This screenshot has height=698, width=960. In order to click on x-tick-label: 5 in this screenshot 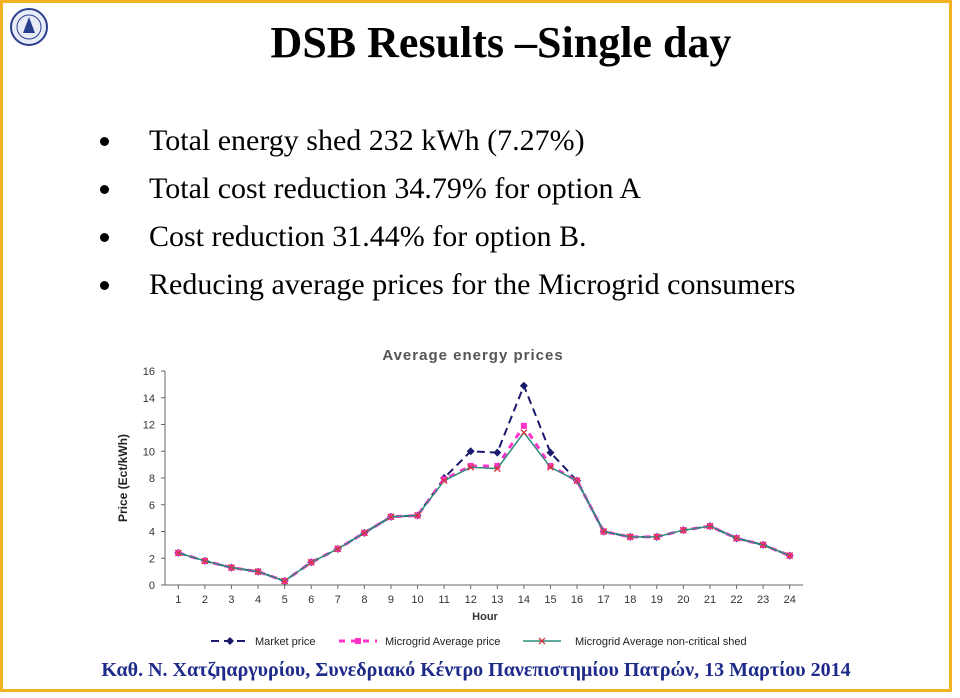, I will do `click(285, 600)`.